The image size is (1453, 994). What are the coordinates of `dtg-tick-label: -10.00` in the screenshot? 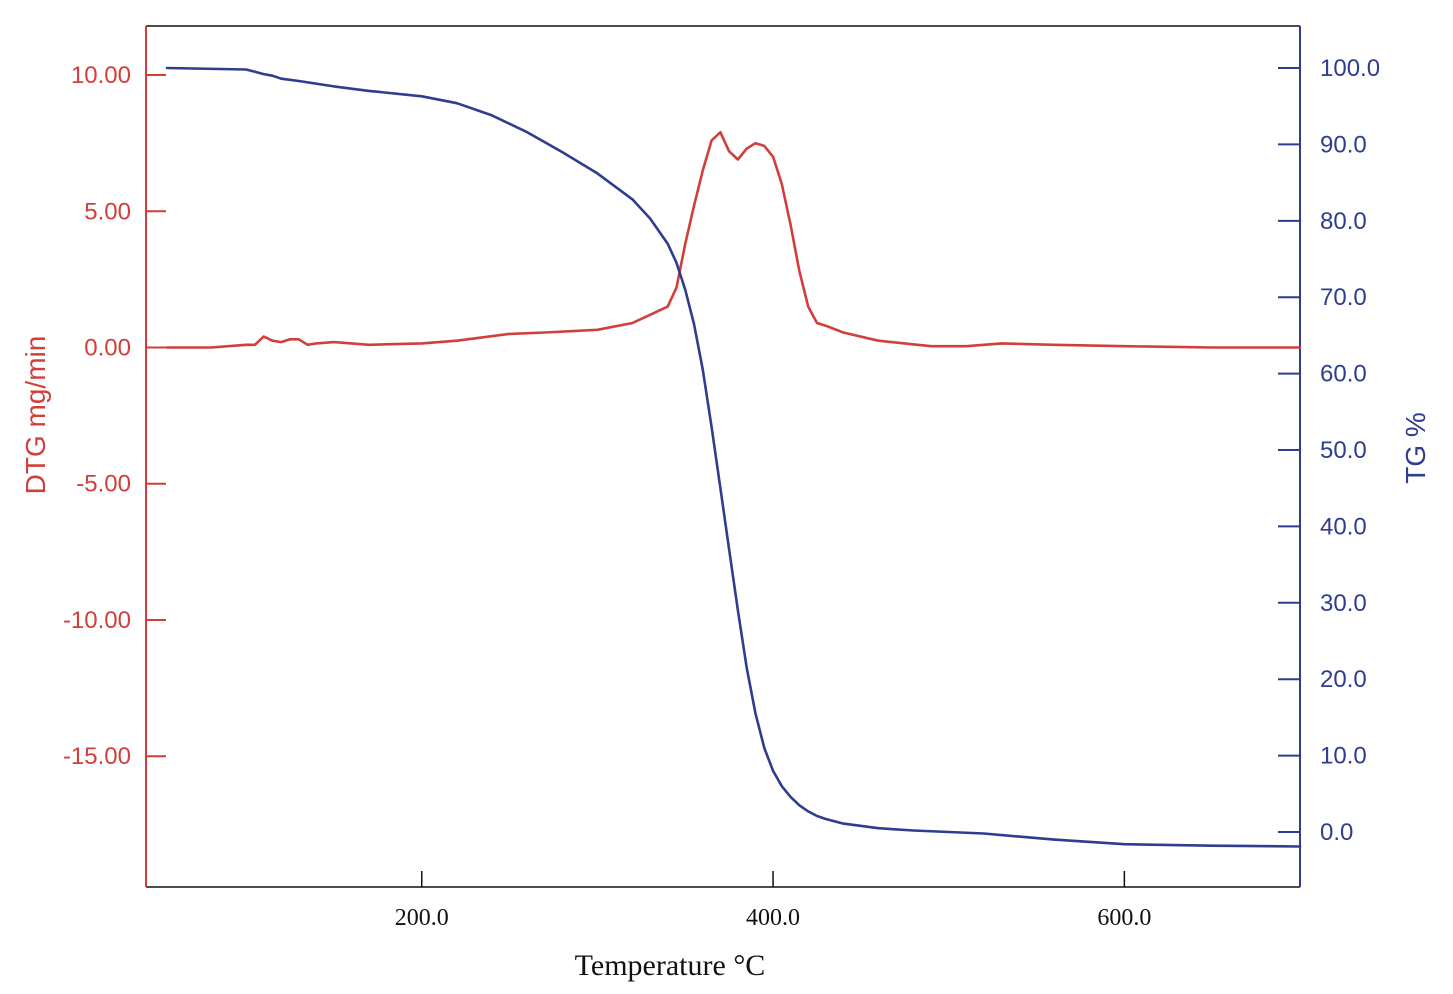 It's located at (97, 620).